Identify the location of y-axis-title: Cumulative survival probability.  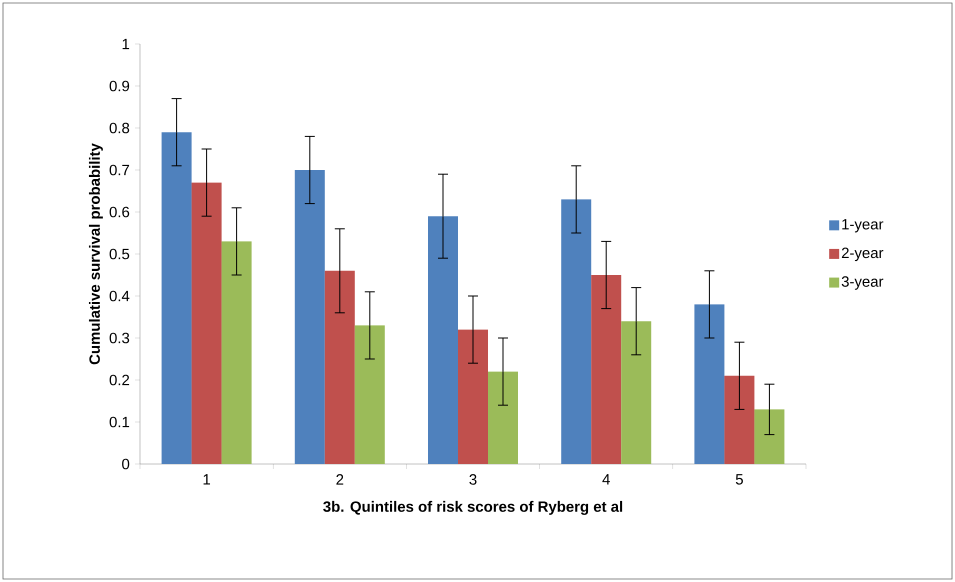
(95, 253).